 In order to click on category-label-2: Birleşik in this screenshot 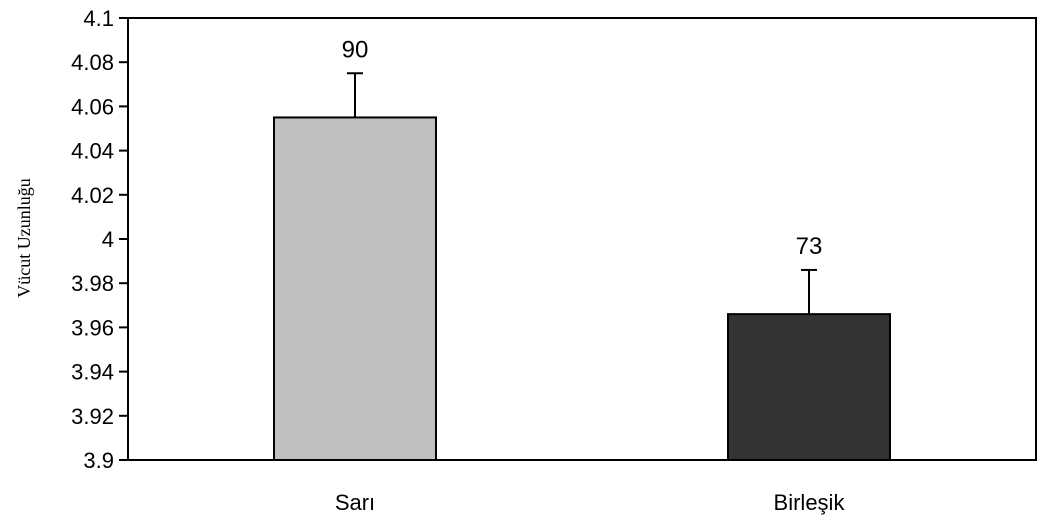, I will do `click(810, 502)`.